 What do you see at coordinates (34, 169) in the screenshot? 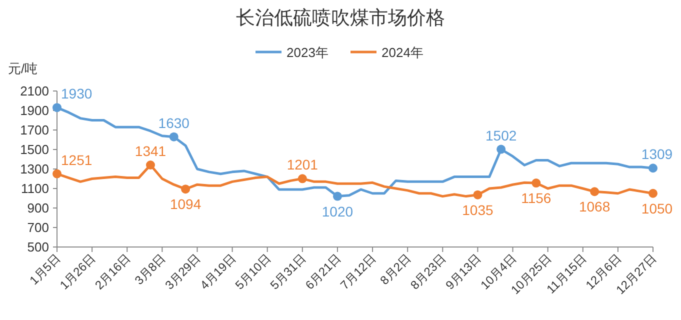
I see `y-tick-label: 1300` at bounding box center [34, 169].